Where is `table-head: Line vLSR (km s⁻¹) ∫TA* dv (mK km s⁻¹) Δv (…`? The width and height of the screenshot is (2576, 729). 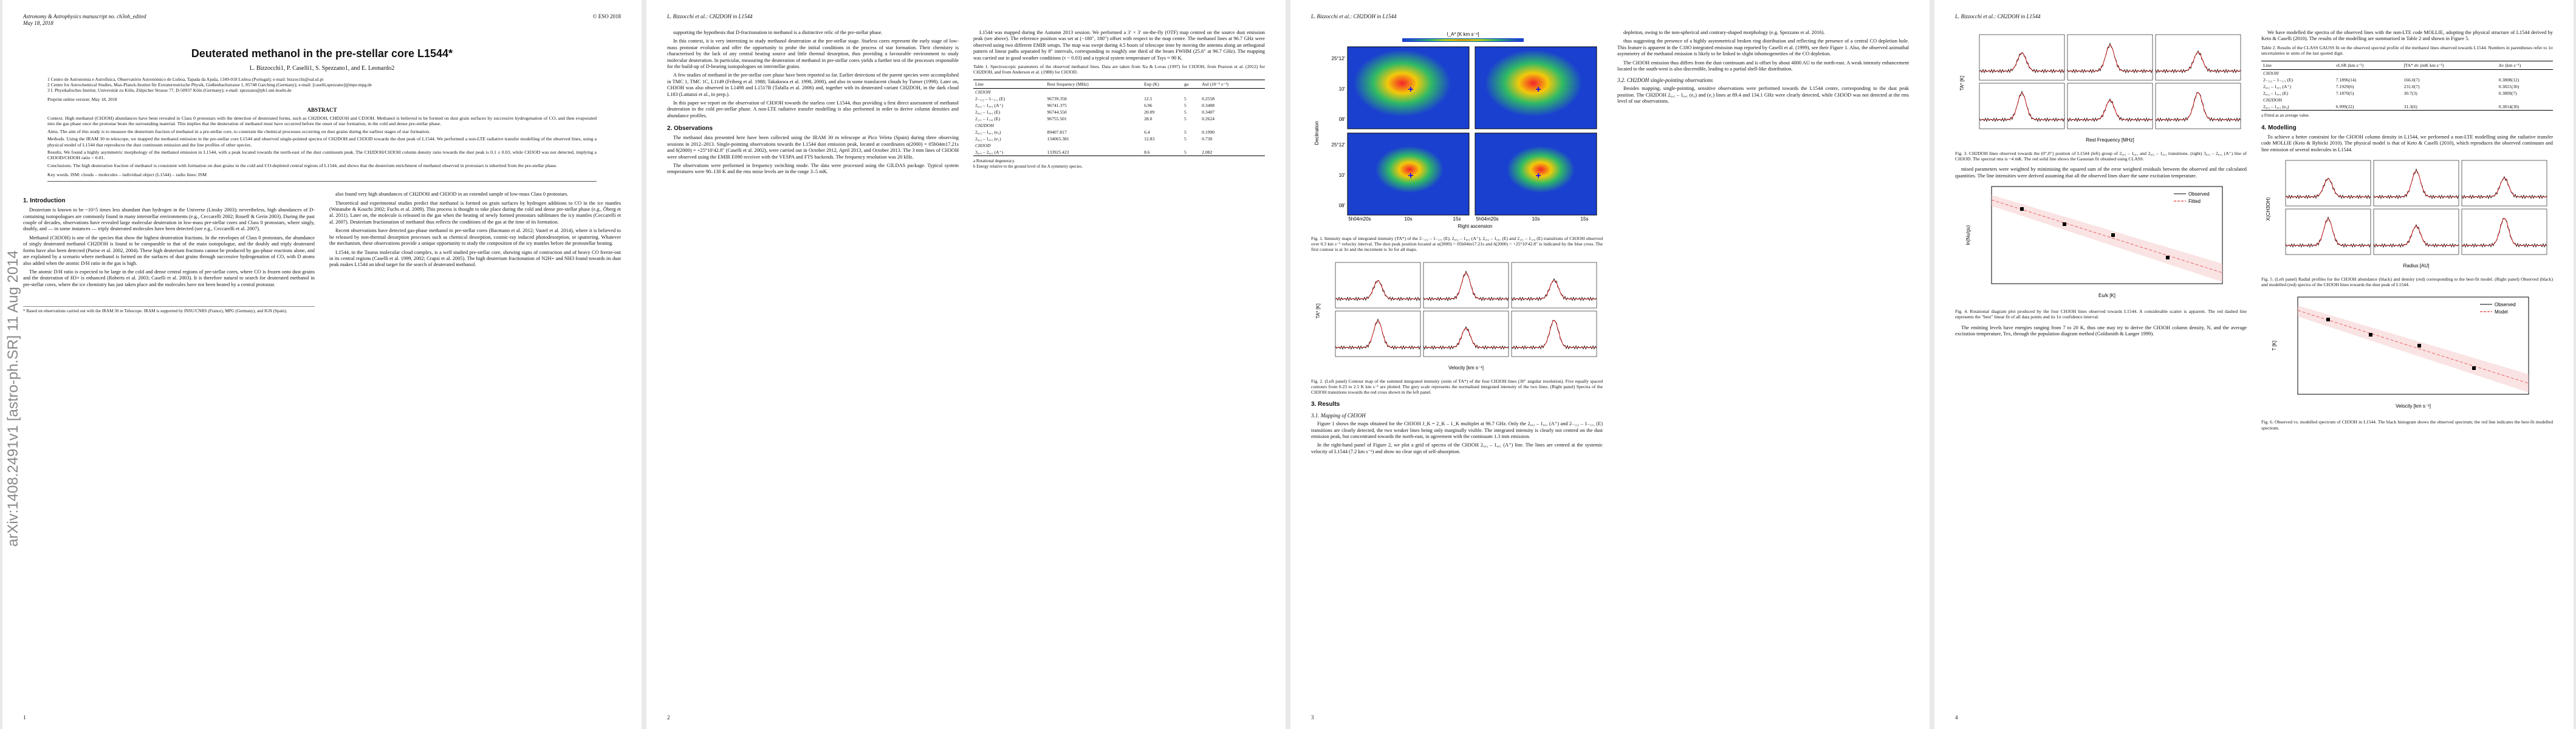 table-head: Line vLSR (km s⁻¹) ∫TA* dv (mK km s⁻¹) Δv (… is located at coordinates (2407, 66).